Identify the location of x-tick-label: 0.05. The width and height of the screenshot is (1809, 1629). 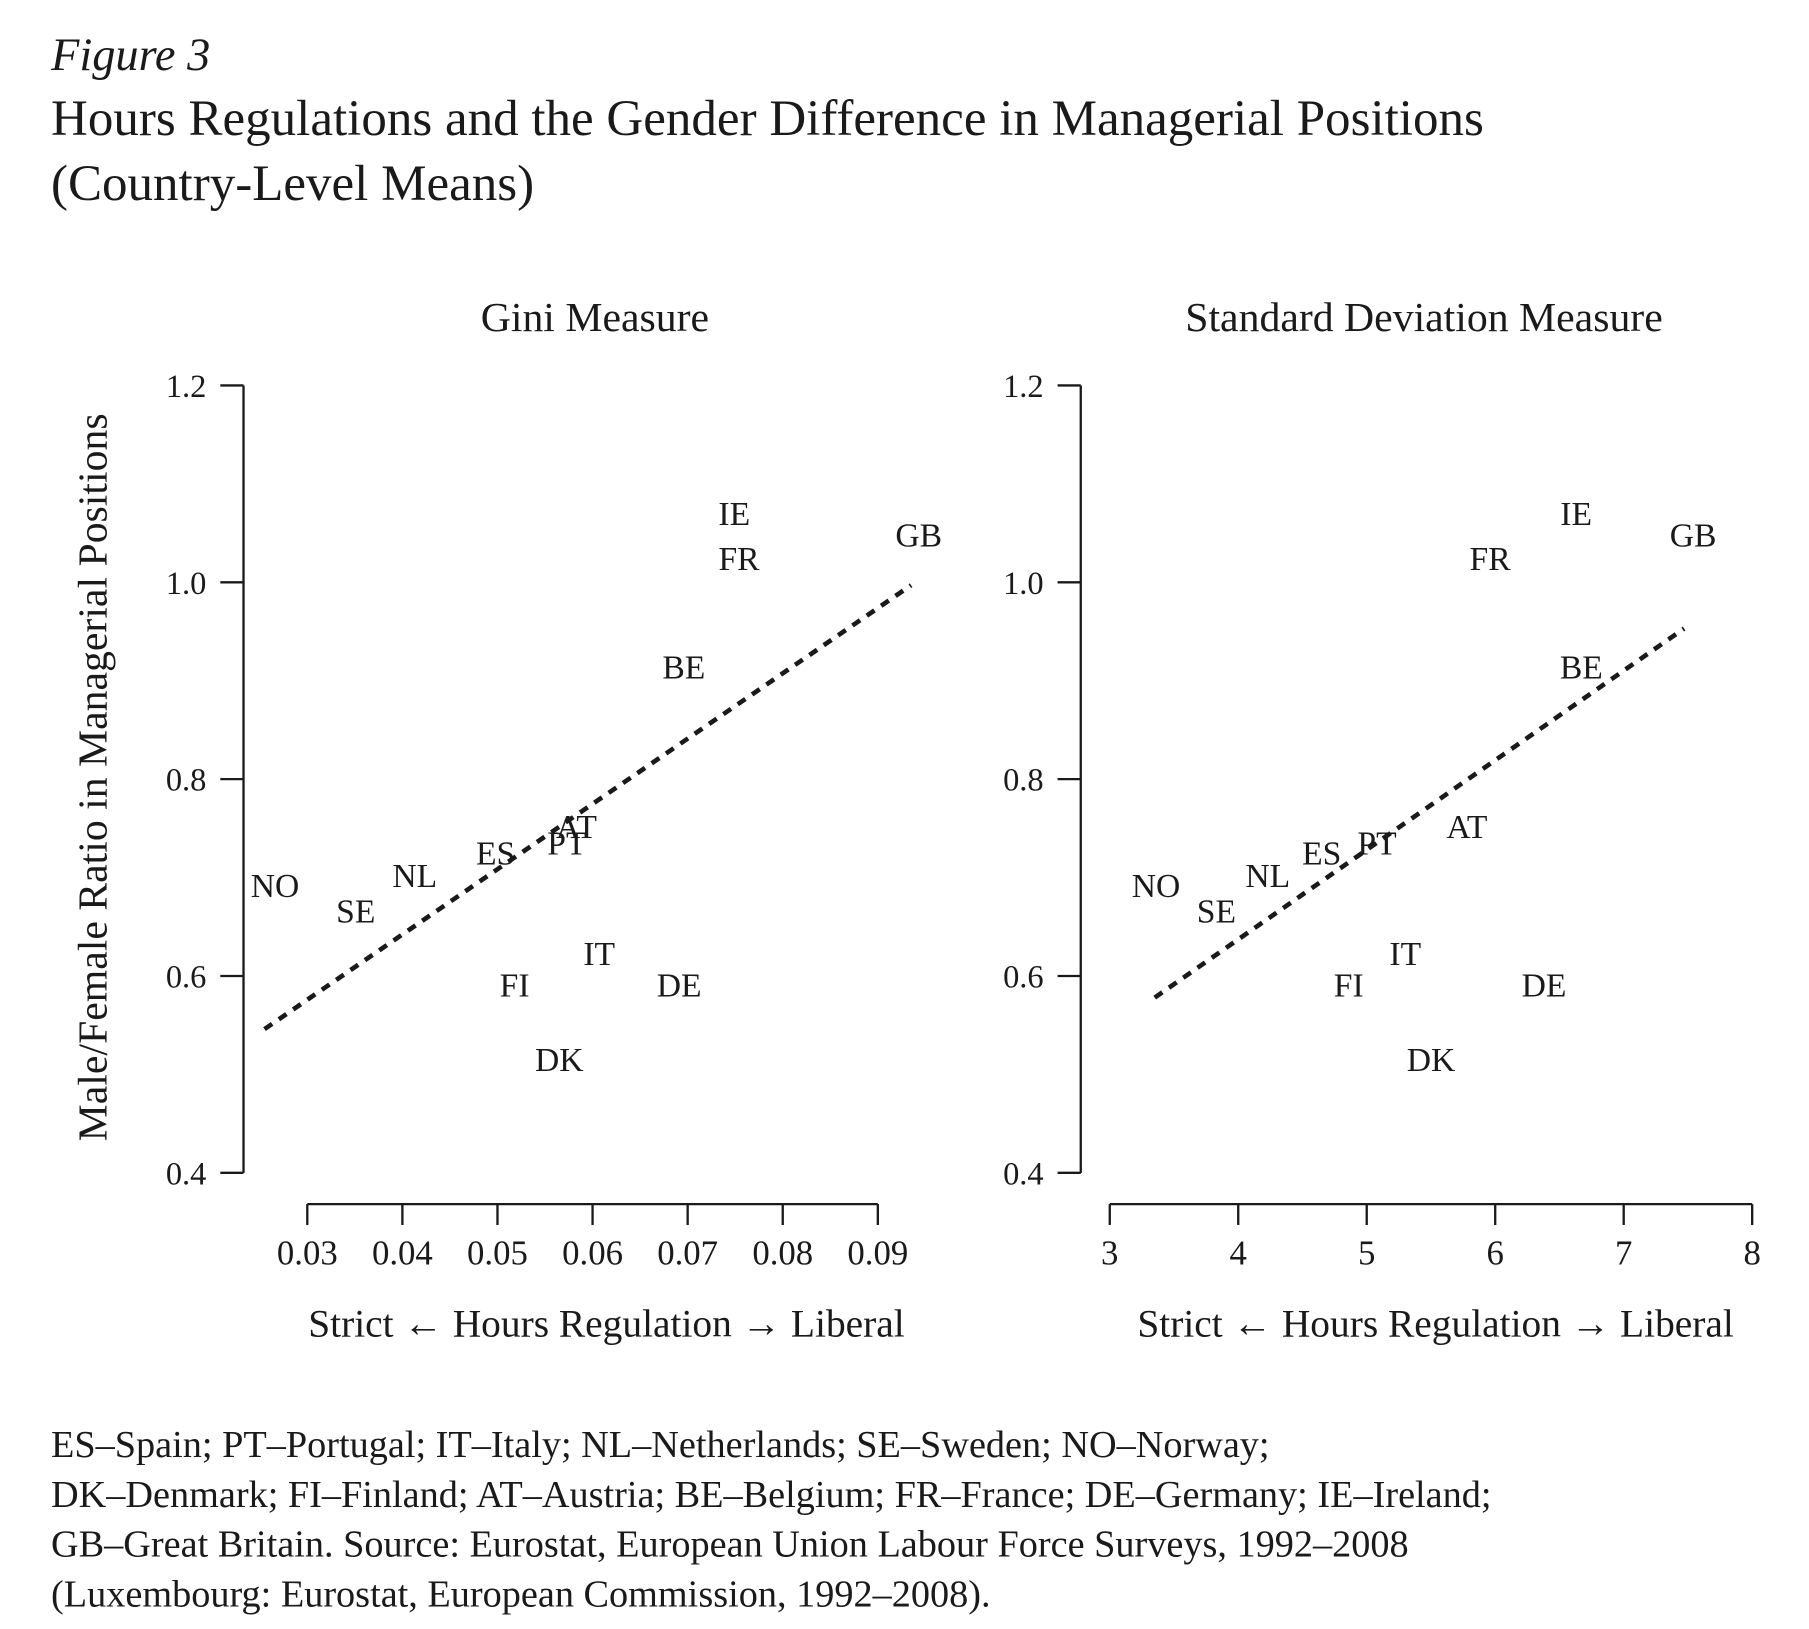
(497, 1252).